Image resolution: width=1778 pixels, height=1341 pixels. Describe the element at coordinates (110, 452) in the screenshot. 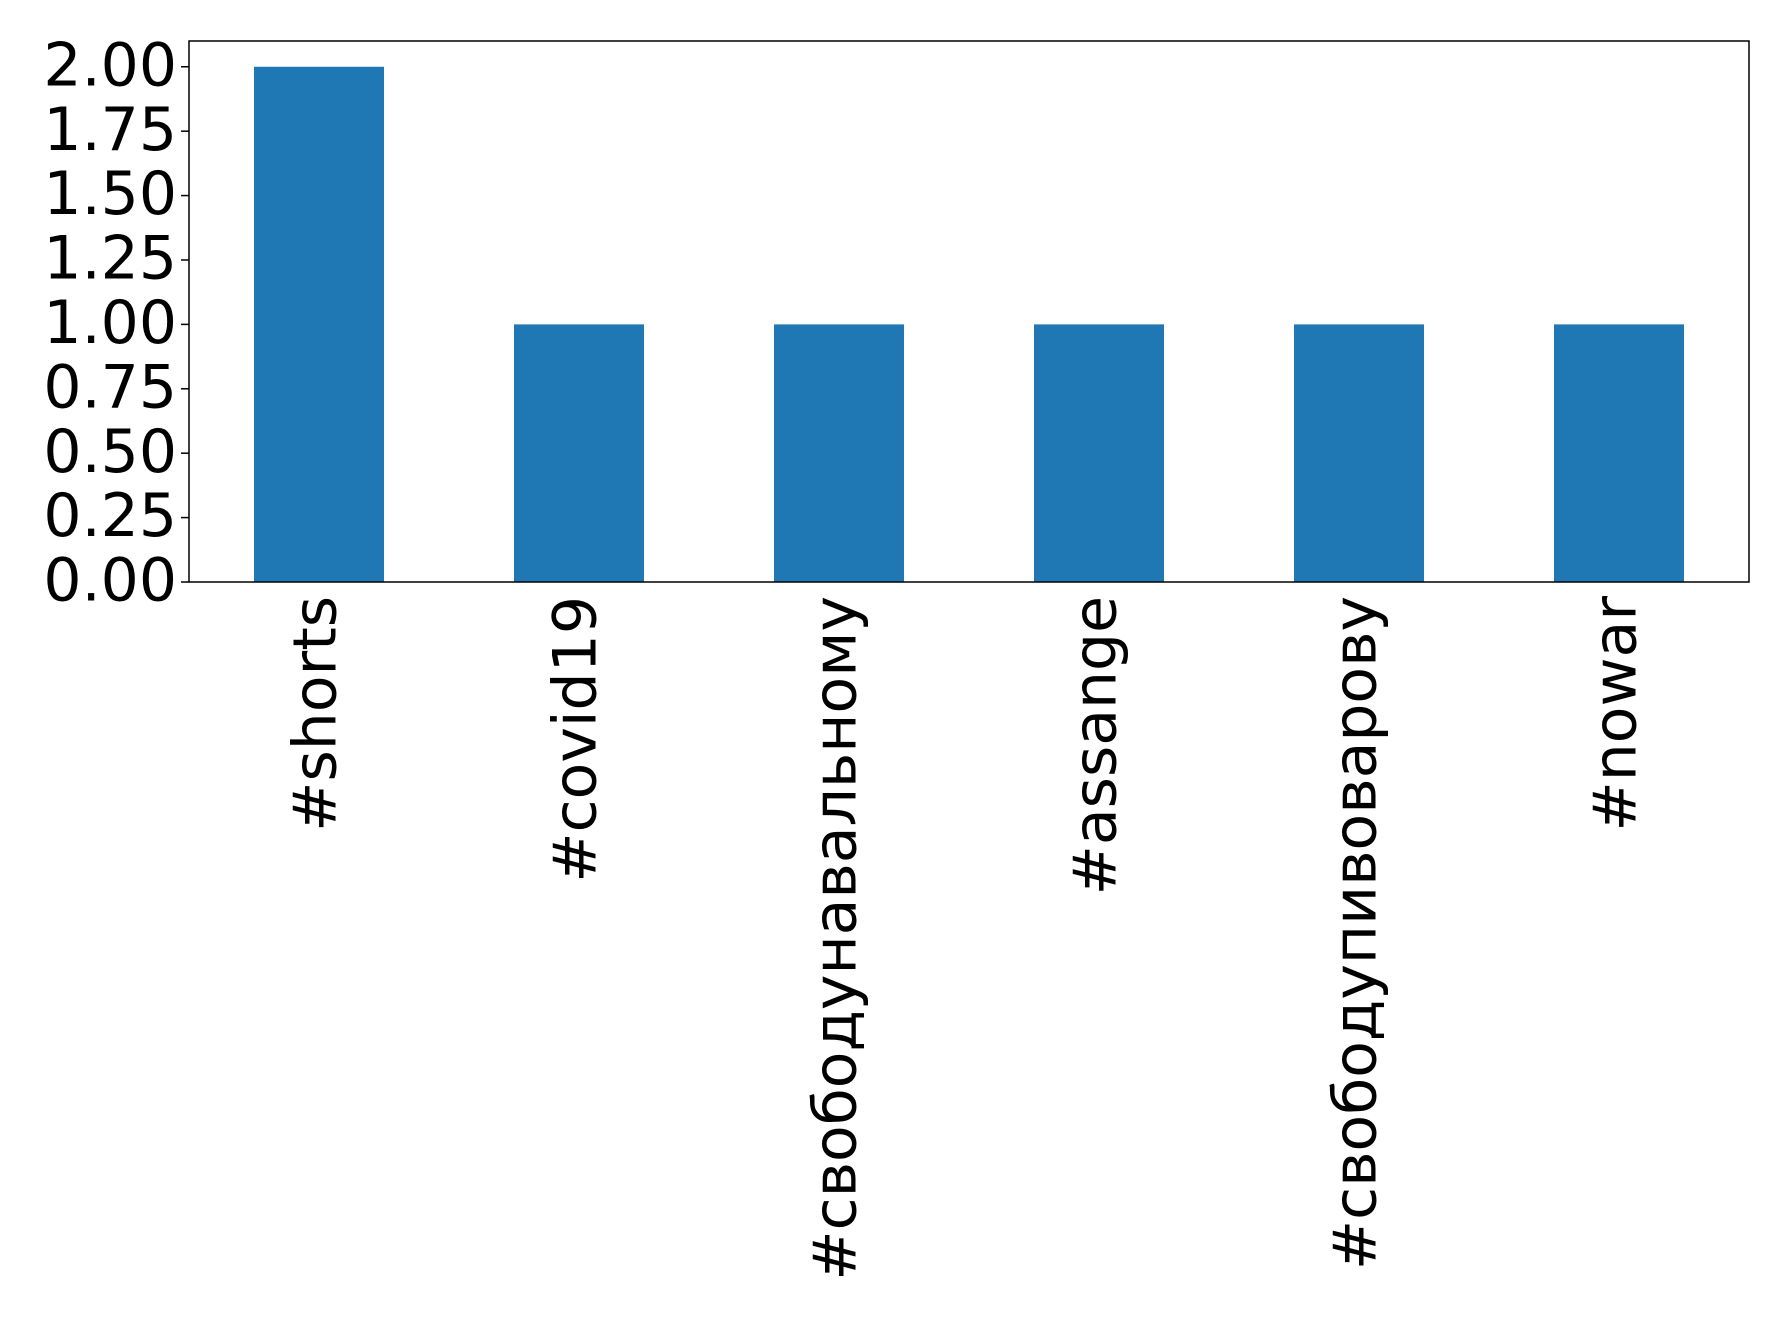

I see `y-tick-label: 0.50` at that location.